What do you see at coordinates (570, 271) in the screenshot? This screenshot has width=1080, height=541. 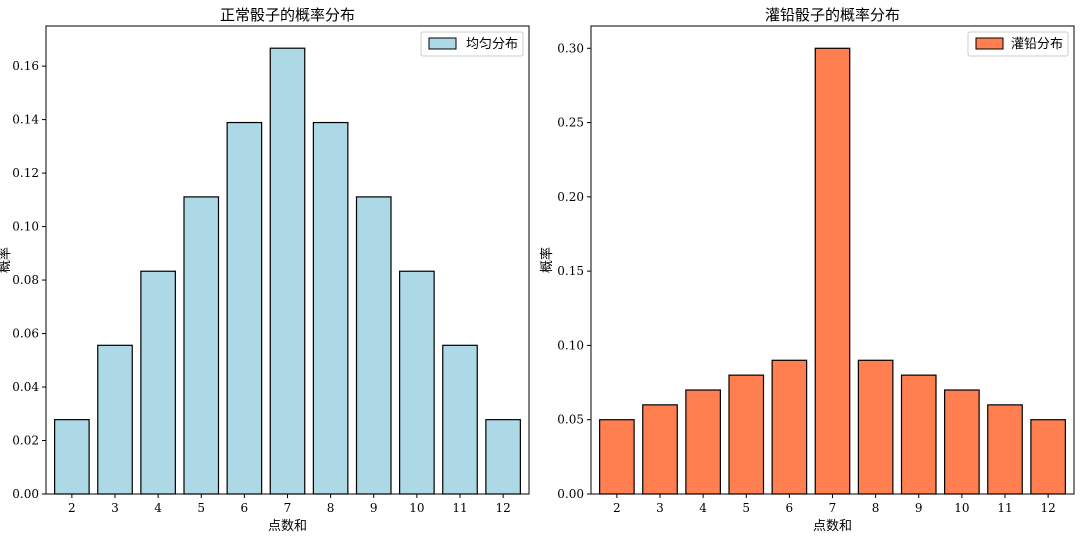 I see `y-tick-label: 0.15` at bounding box center [570, 271].